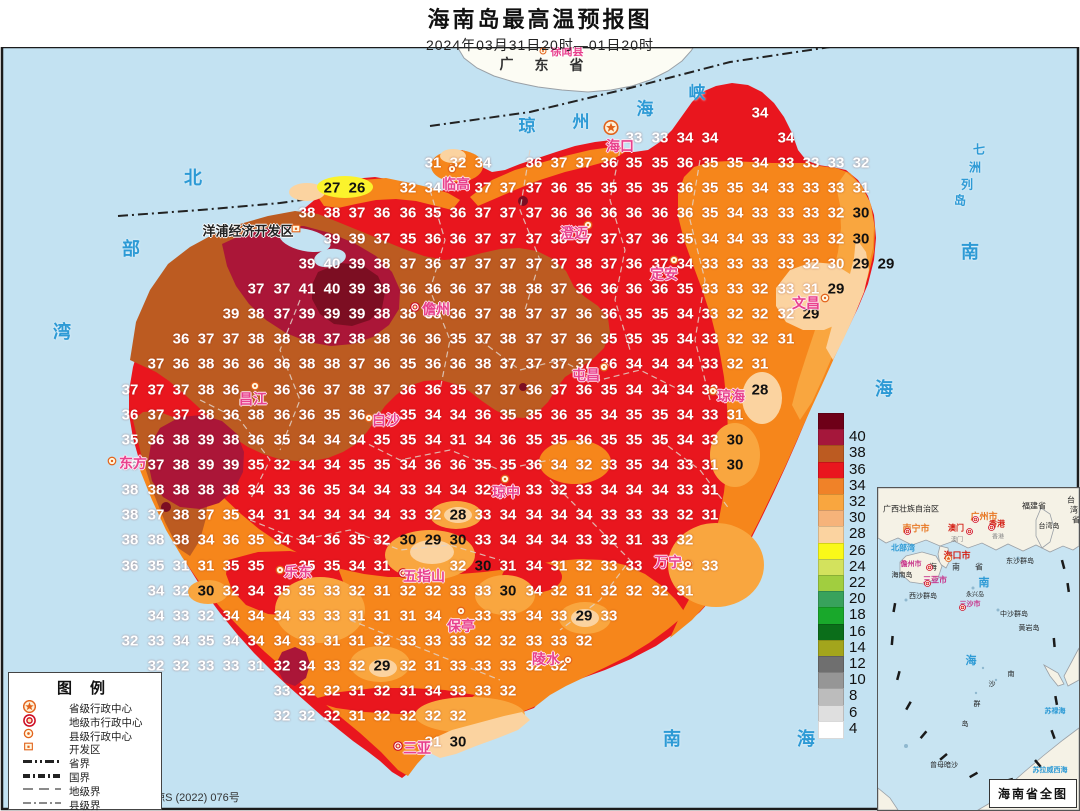 This screenshot has height=811, width=1080. Describe the element at coordinates (539, 45) in the screenshot. I see `page-subtitle: 2024年03月31日20时—01日20时` at that location.